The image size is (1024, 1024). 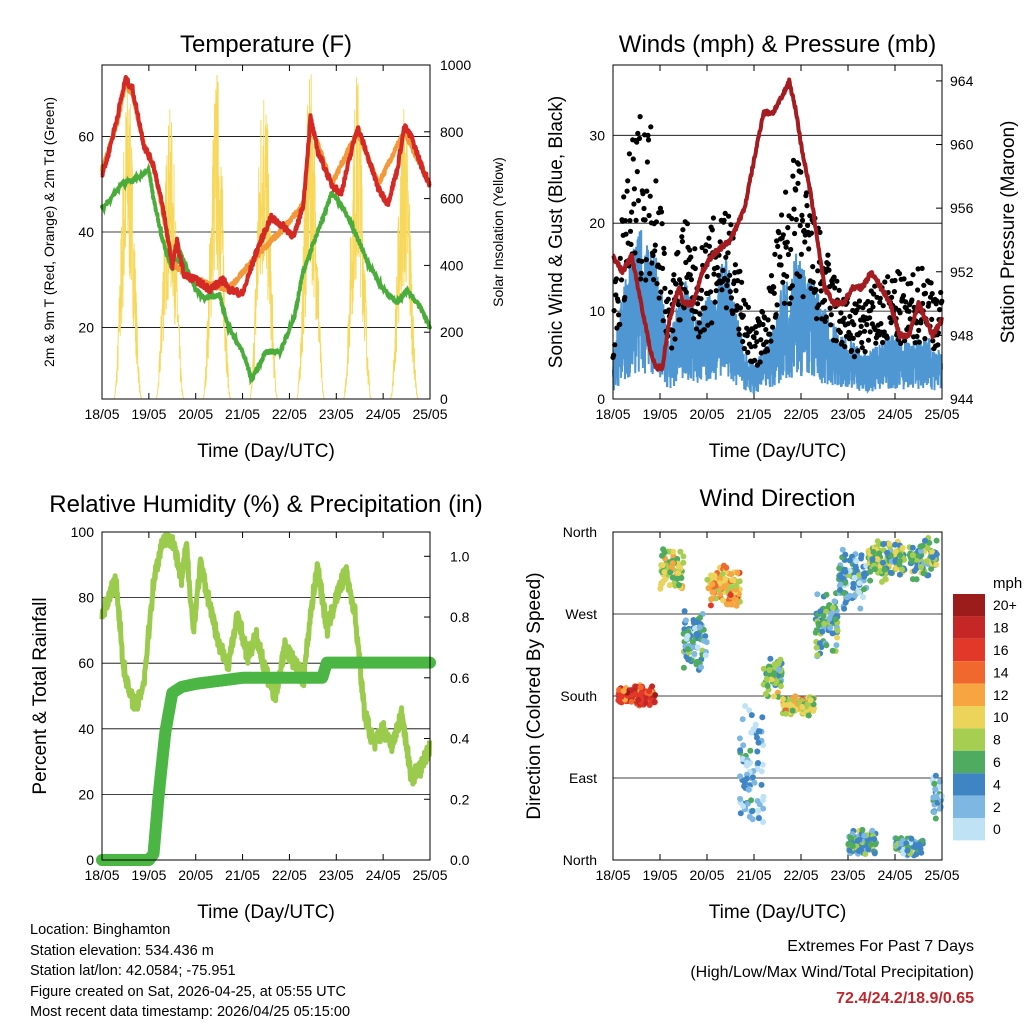 What do you see at coordinates (101, 414) in the screenshot?
I see `x-tick-label: 18/05` at bounding box center [101, 414].